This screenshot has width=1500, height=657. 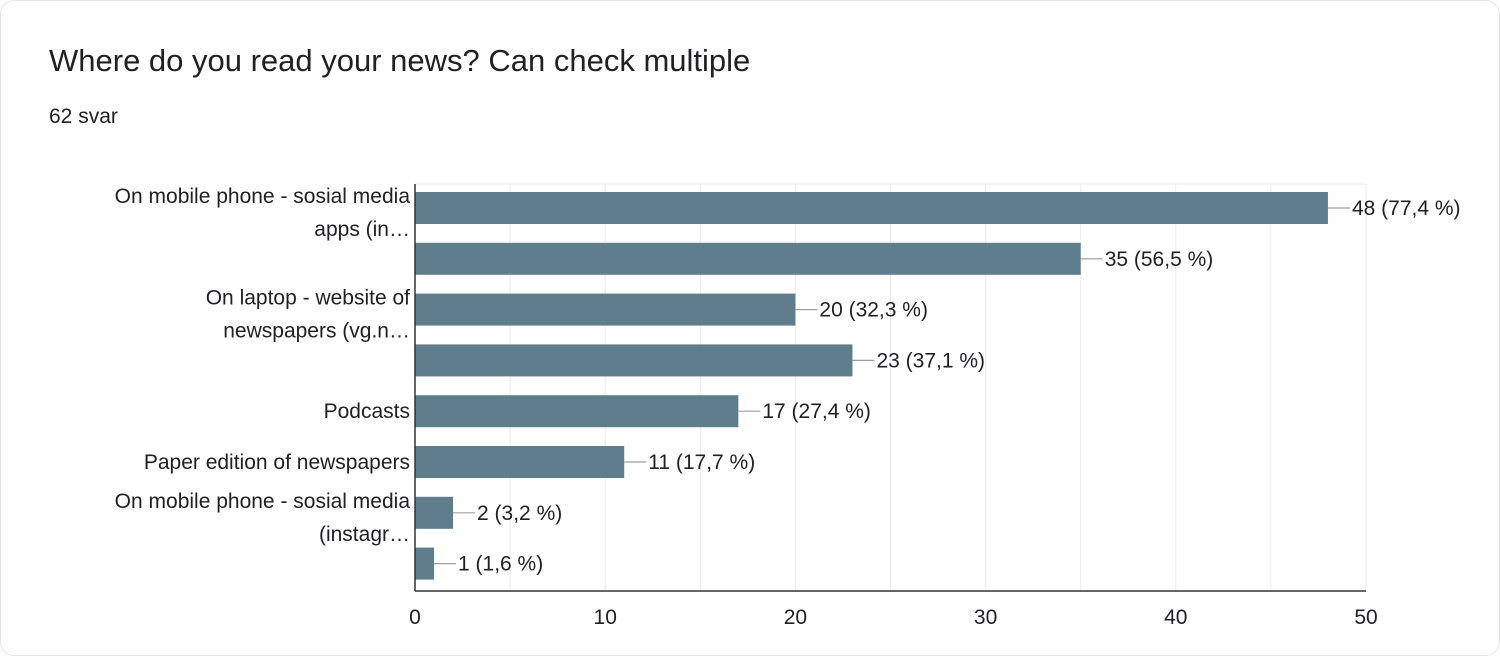 I want to click on x-tick-label: 30, so click(x=985, y=617).